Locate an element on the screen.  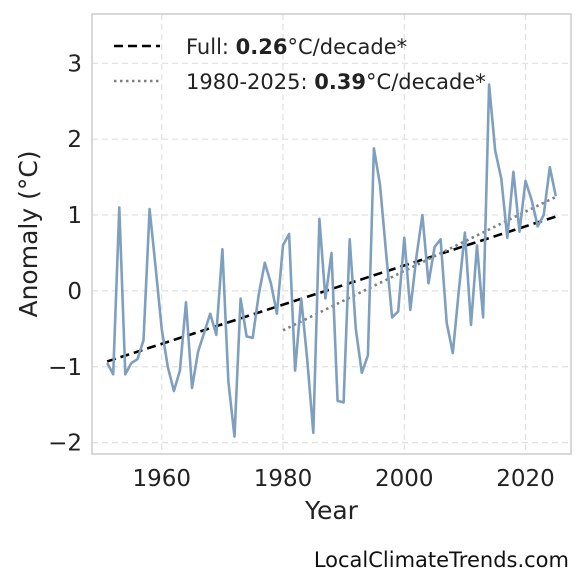
y-tick-label: 2 is located at coordinates (74, 140).